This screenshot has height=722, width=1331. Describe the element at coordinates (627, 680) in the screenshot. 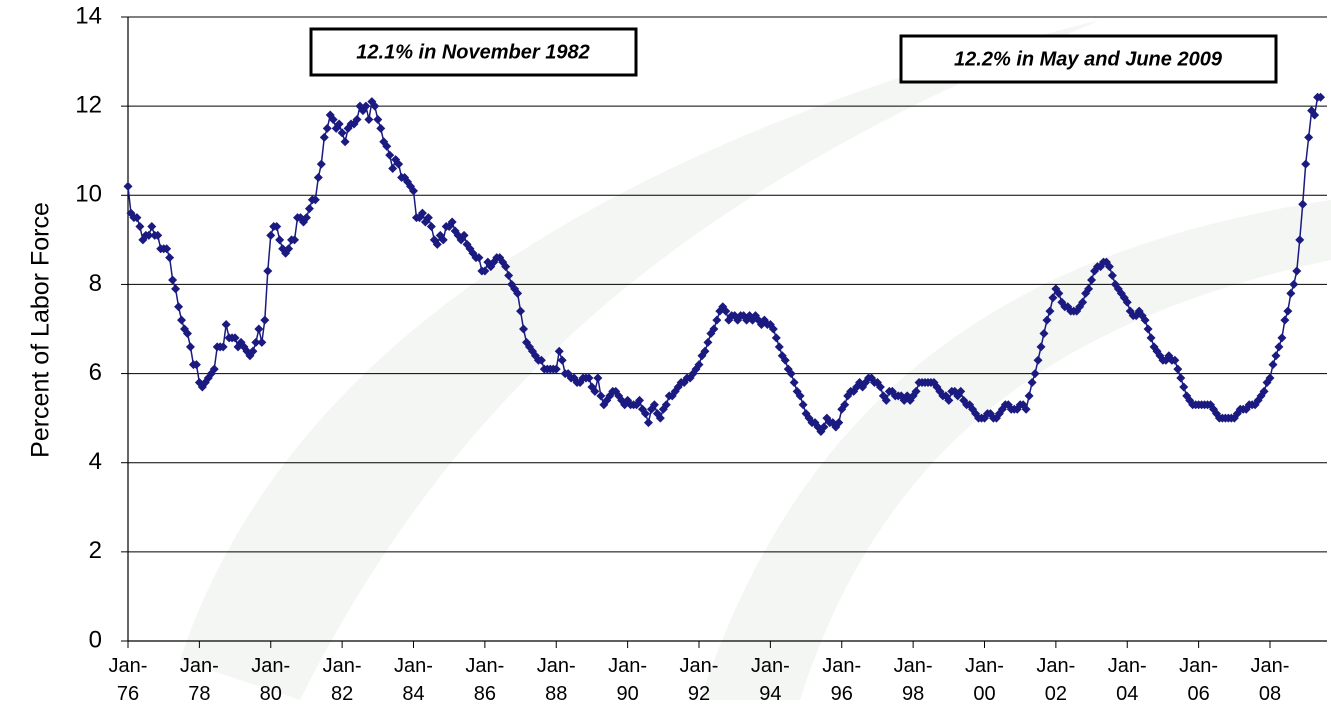

I see `x-tick-label: Jan-90` at that location.